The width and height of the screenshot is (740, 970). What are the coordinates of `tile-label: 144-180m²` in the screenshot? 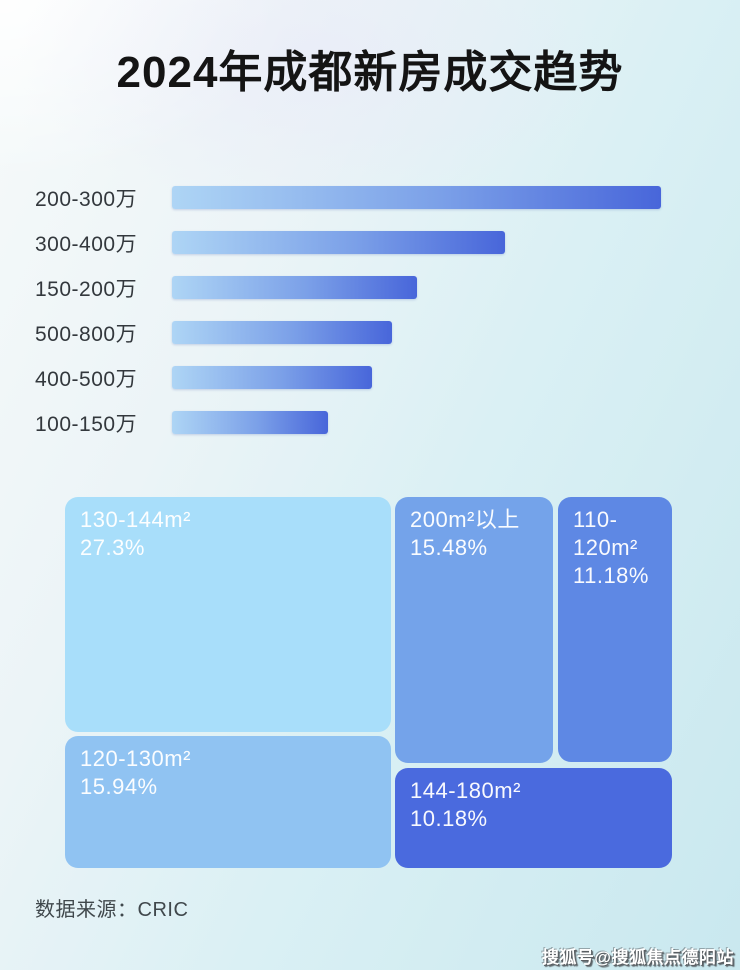 It's located at (465, 790).